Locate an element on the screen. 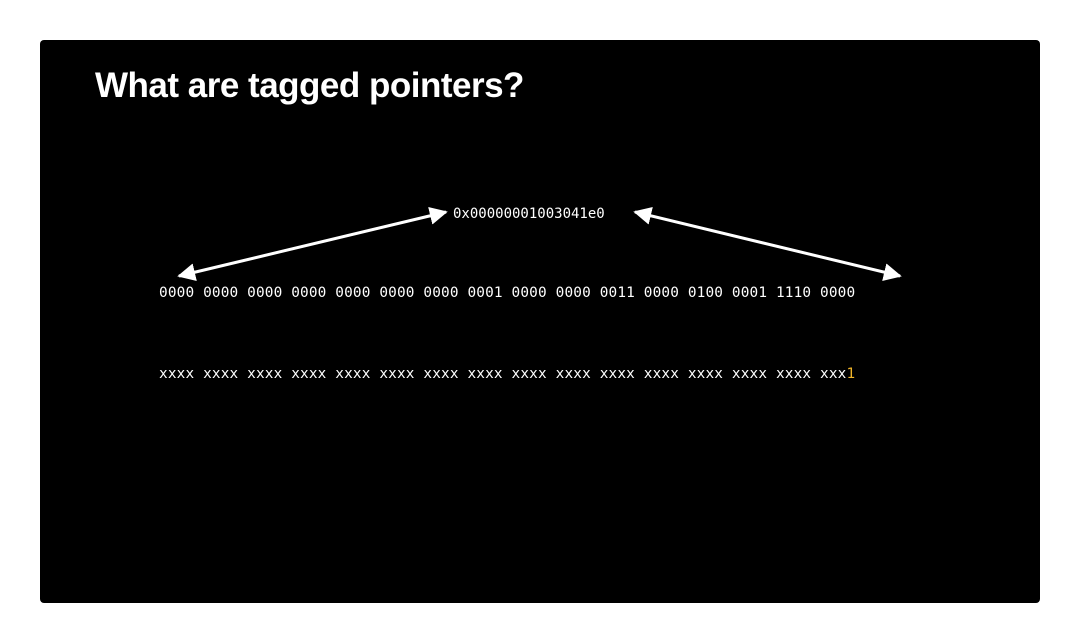 Image resolution: width=1080 pixels, height=643 pixels. expansion-arrows is located at coordinates (539, 244).